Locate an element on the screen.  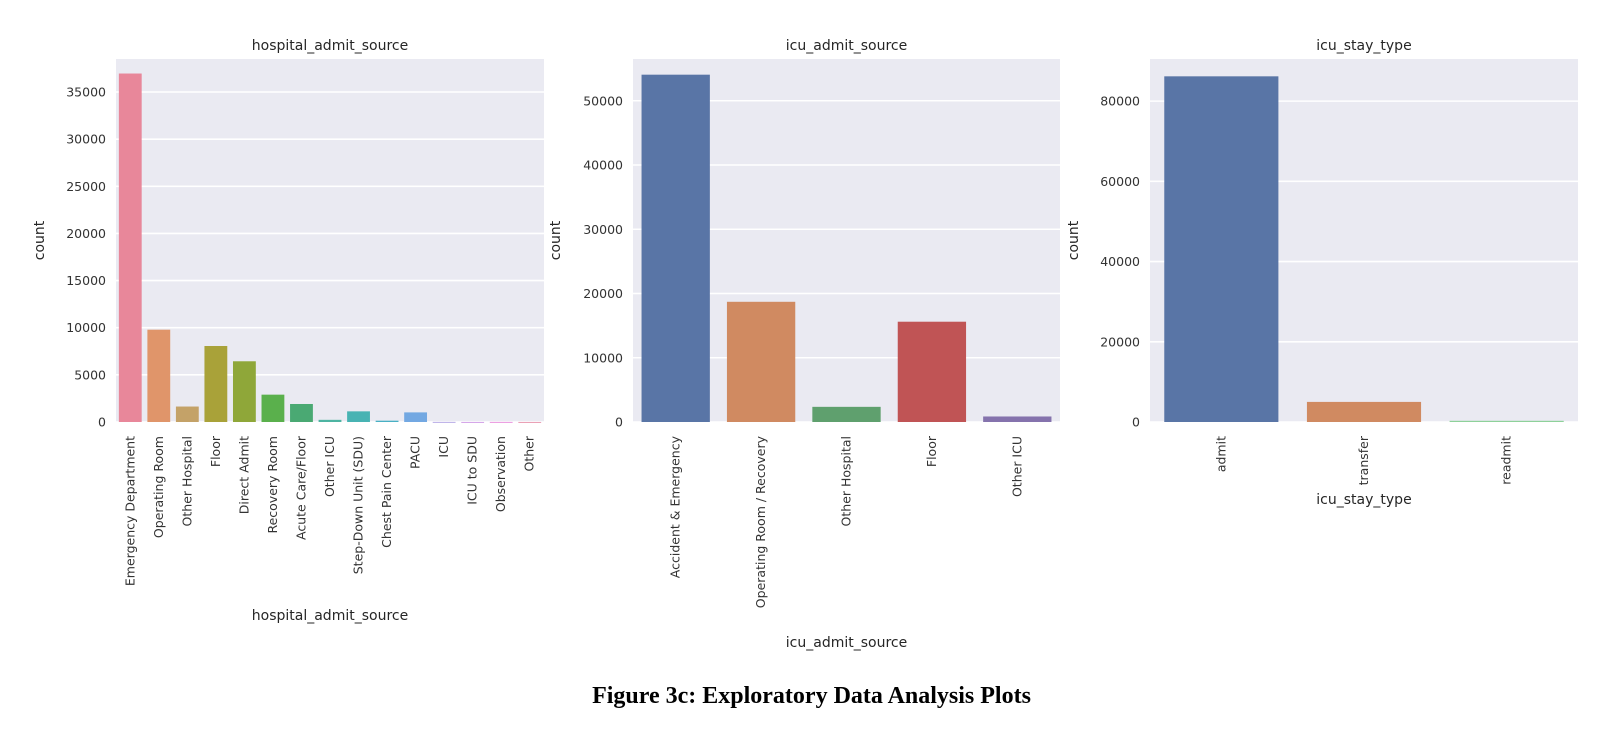
bar-step-down-unit-sdu- is located at coordinates (358, 416).